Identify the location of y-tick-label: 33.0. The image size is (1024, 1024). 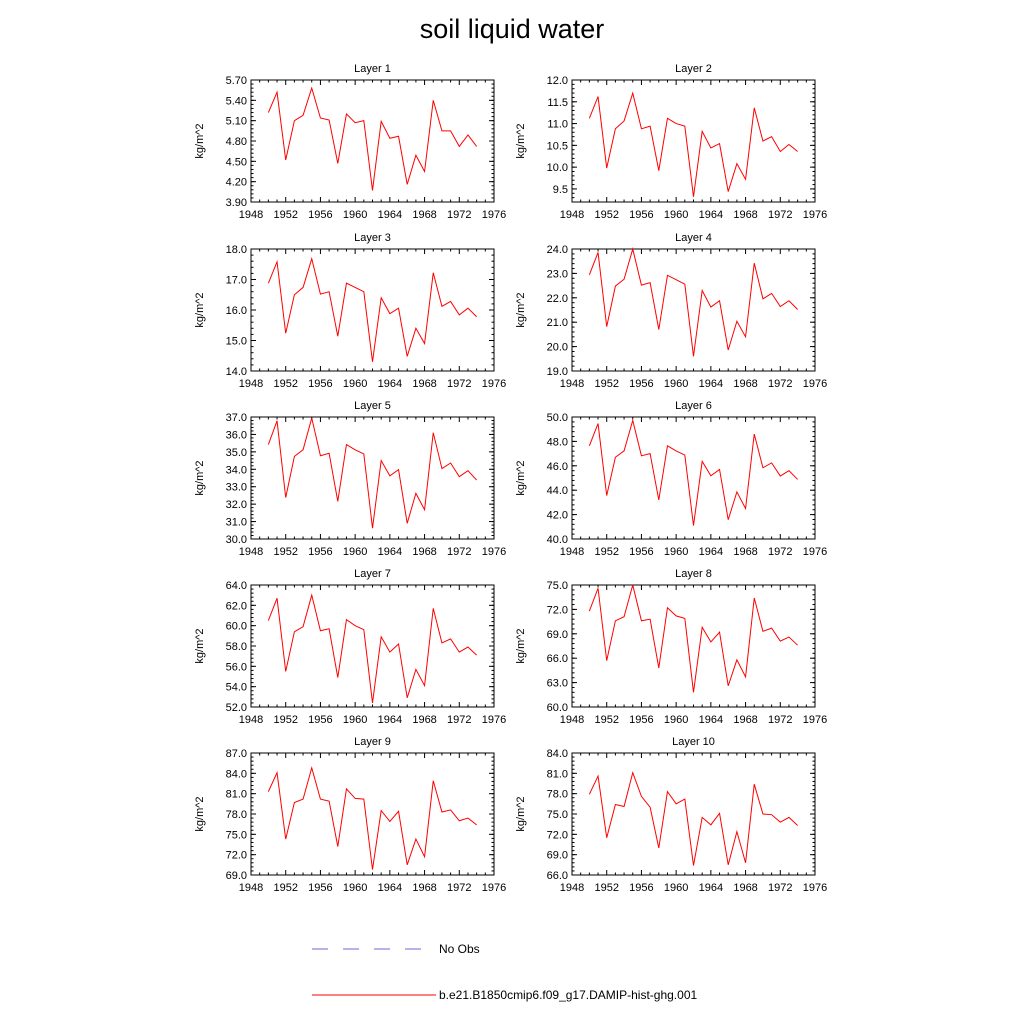
(236, 488).